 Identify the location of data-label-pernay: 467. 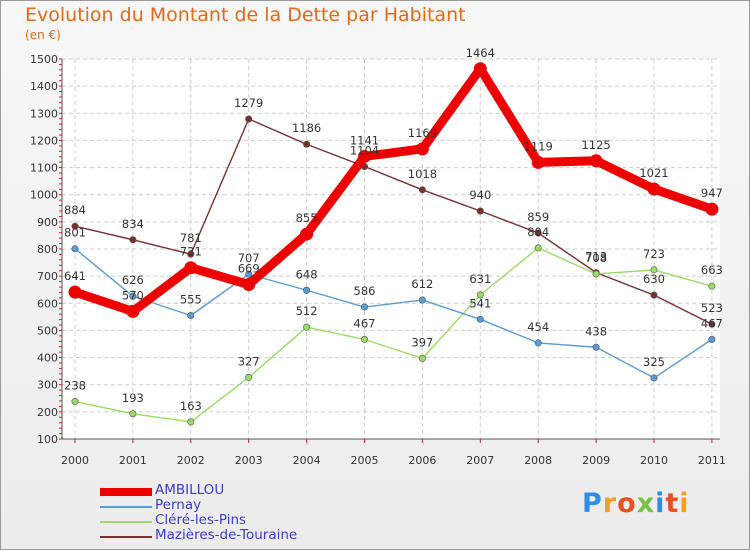
(712, 323).